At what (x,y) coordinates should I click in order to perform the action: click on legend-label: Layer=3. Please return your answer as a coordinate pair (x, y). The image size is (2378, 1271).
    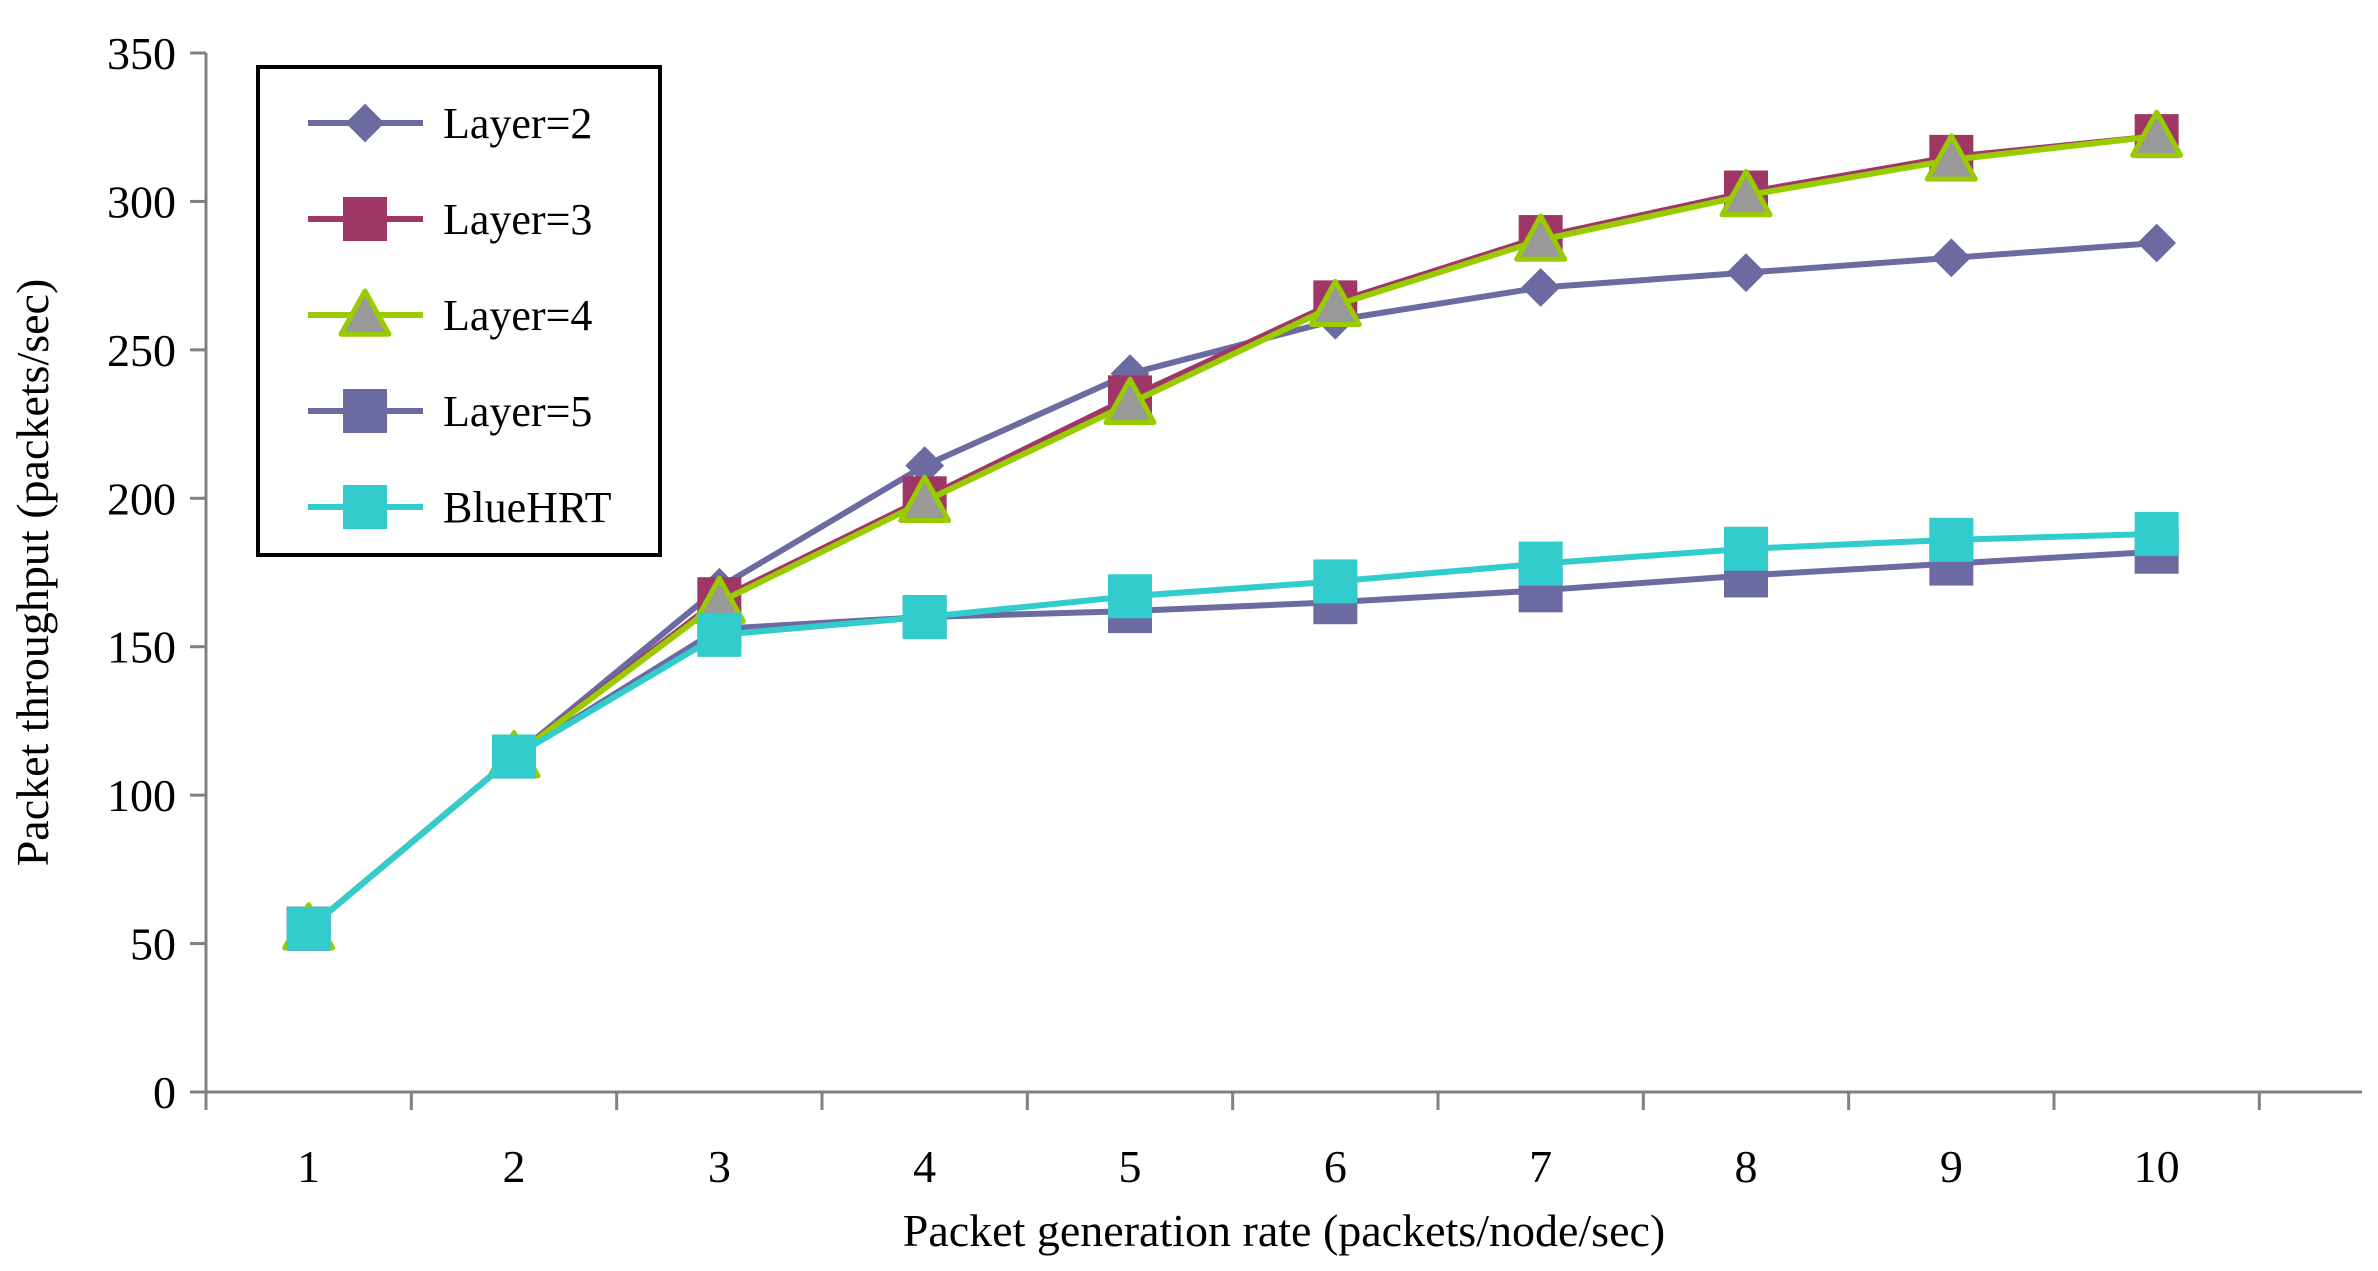
    Looking at the image, I should click on (517, 219).